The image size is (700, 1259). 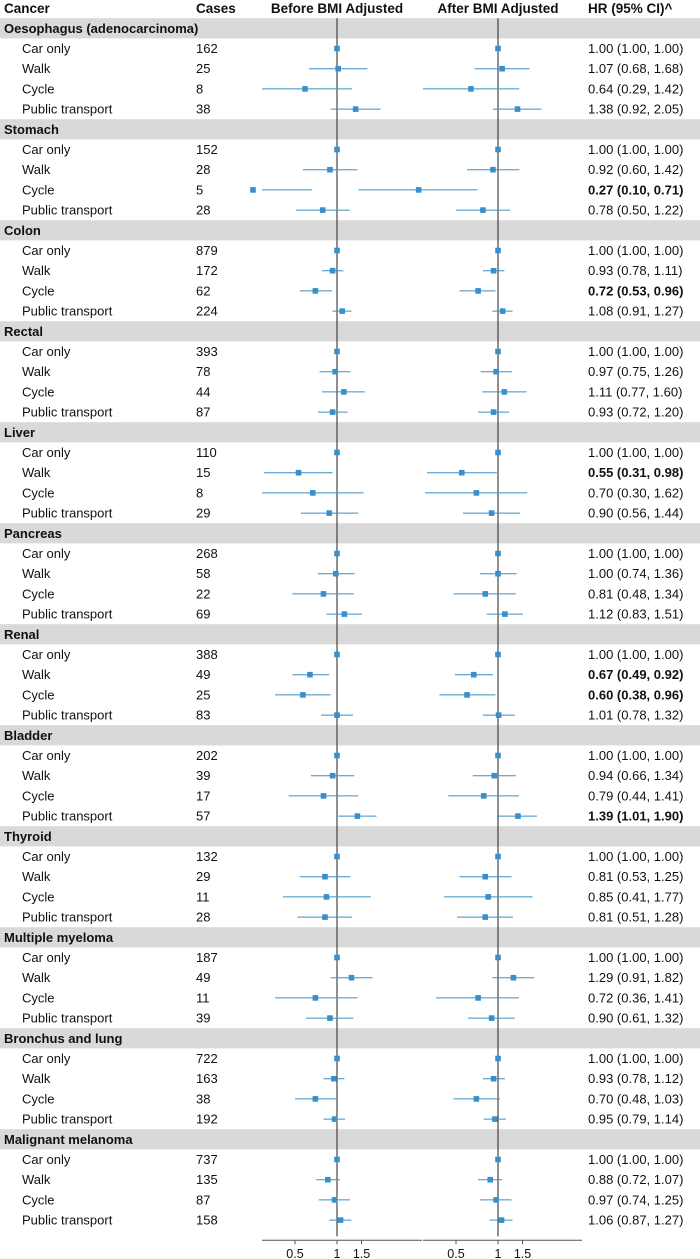 I want to click on hr-value: 0.85 (0.41, 1.77), so click(x=635, y=896).